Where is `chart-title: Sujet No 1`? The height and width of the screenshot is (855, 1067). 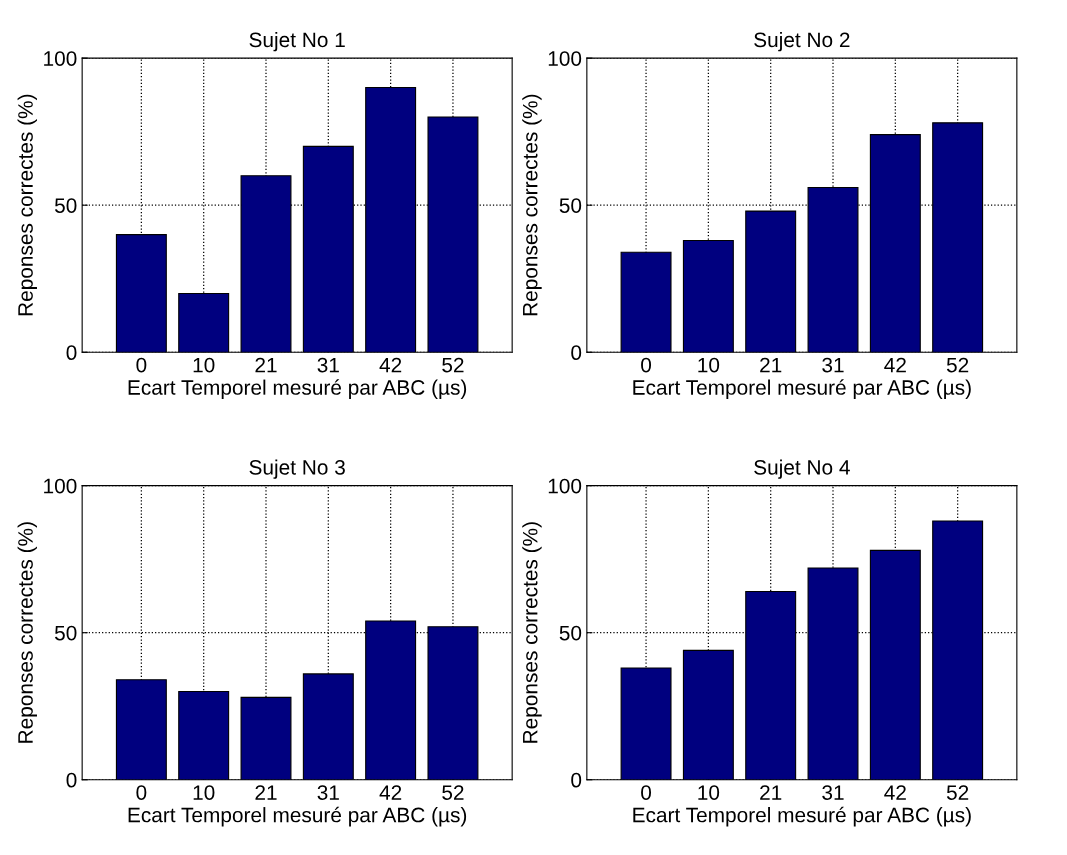
chart-title: Sujet No 1 is located at coordinates (297, 41).